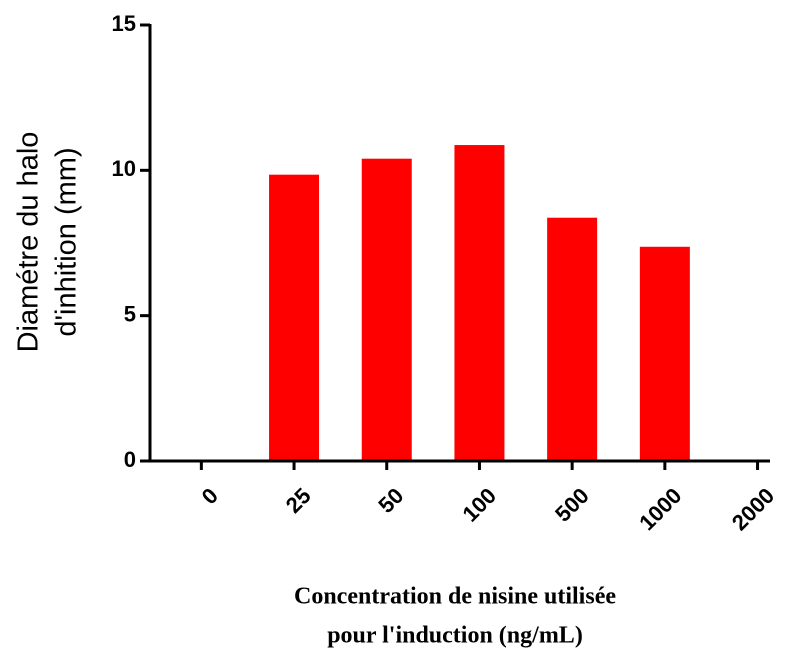 The height and width of the screenshot is (655, 797). Describe the element at coordinates (390, 500) in the screenshot. I see `x-tick-label: 50` at that location.